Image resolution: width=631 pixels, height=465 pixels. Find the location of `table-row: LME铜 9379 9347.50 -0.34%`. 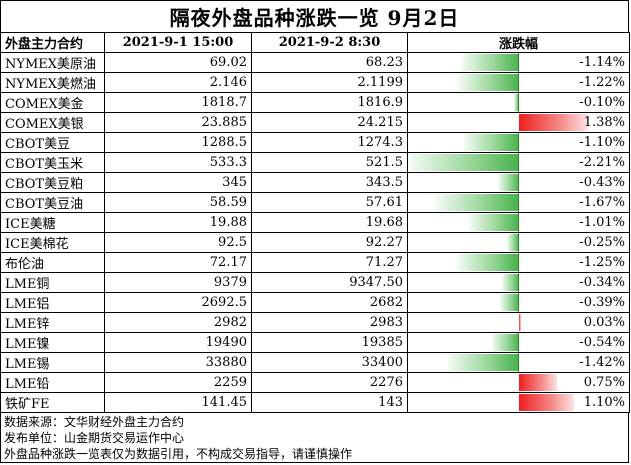

table-row: LME铜 9379 9347.50 -0.34% is located at coordinates (315, 282).